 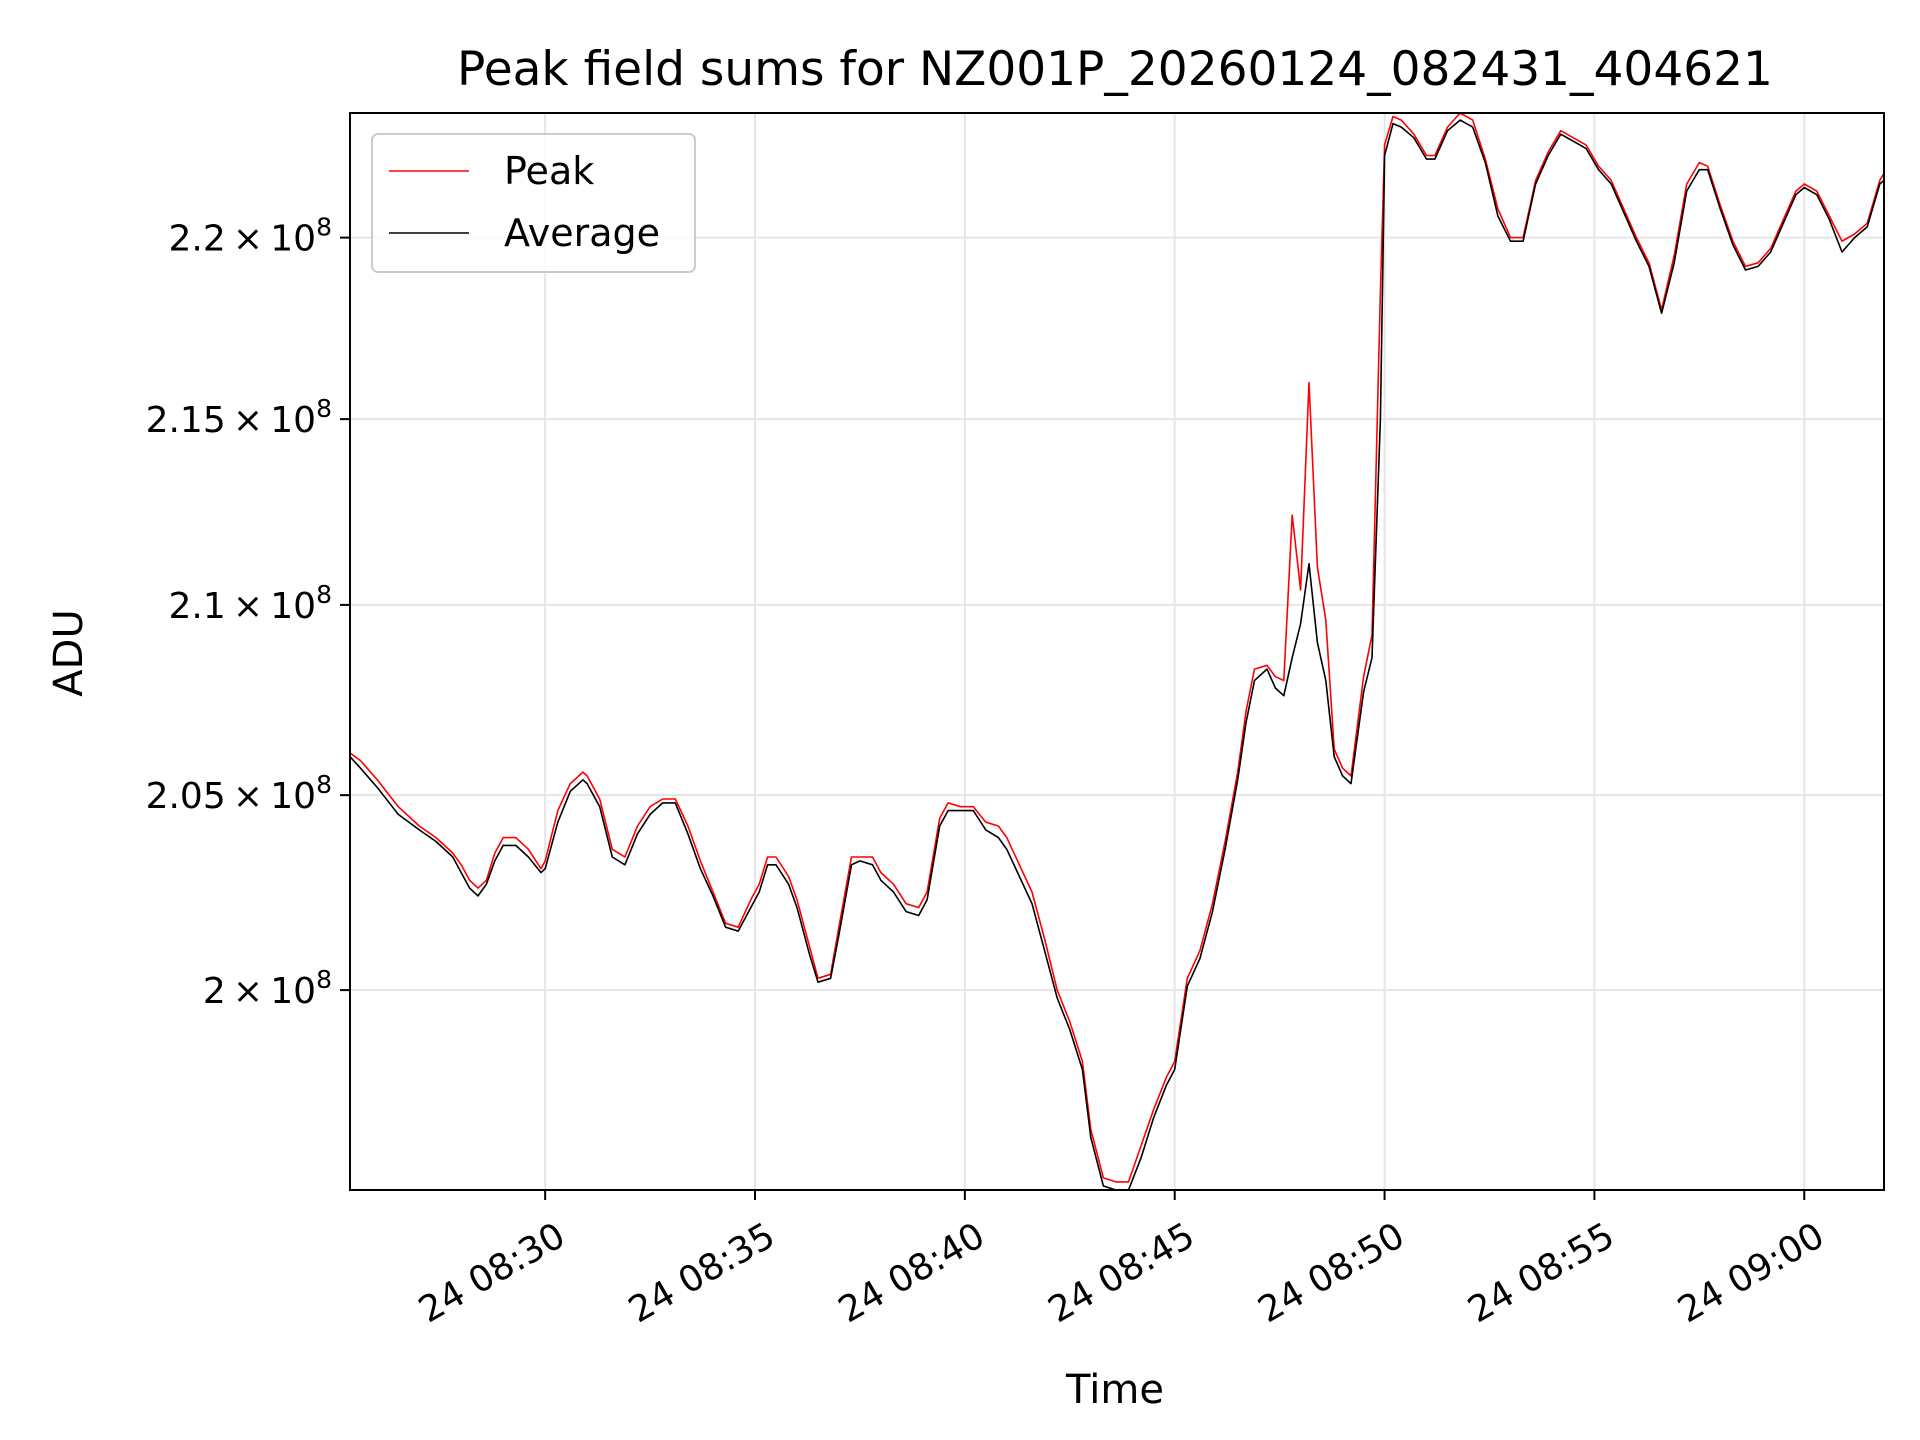 I want to click on legend-label-average: Average, so click(x=582, y=233).